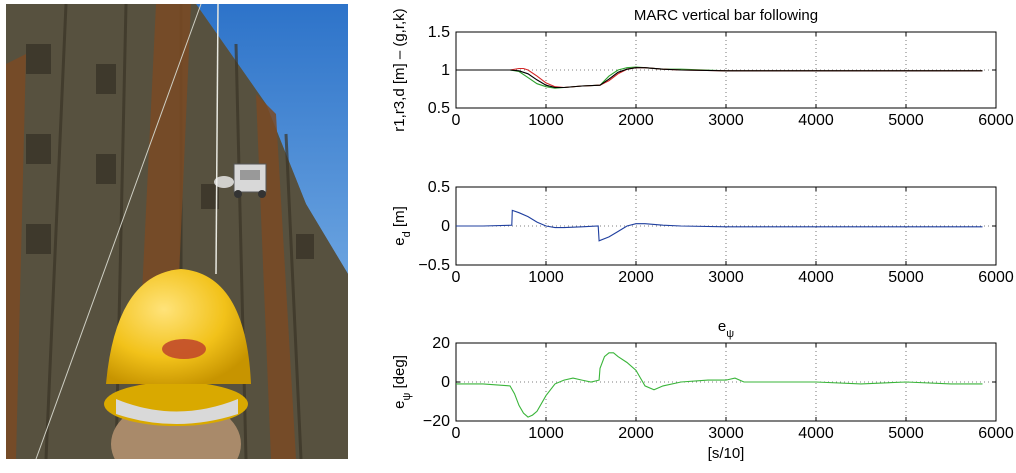 The image size is (1016, 473). What do you see at coordinates (402, 225) in the screenshot?
I see `y-axis-label: ed [m]` at bounding box center [402, 225].